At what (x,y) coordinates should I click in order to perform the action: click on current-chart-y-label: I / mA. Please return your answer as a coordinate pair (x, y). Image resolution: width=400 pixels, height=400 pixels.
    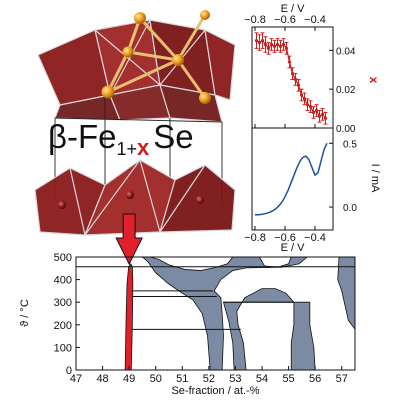
    Looking at the image, I should click on (375, 178).